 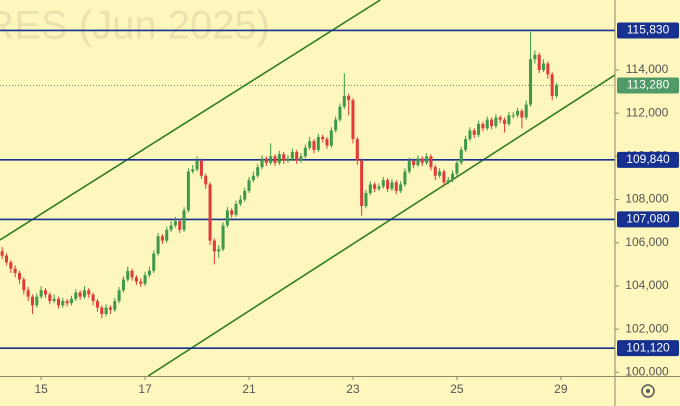 What do you see at coordinates (647, 328) in the screenshot?
I see `y-tick-label: 102,000` at bounding box center [647, 328].